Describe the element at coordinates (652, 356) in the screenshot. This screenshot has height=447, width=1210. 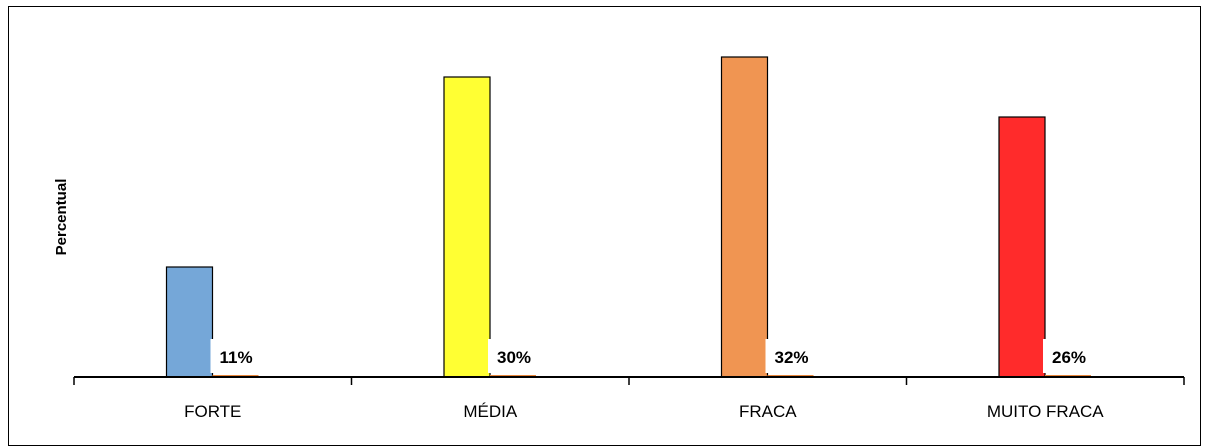
I see `labels-layer: 11% 30% 32% 26%` at that location.